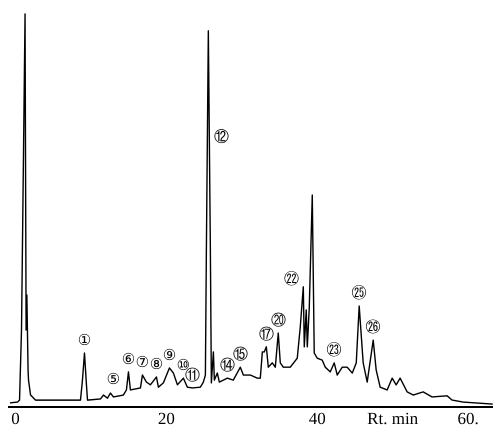 This screenshot has width=494, height=426. What do you see at coordinates (227, 365) in the screenshot?
I see `annotation: ⑭` at bounding box center [227, 365].